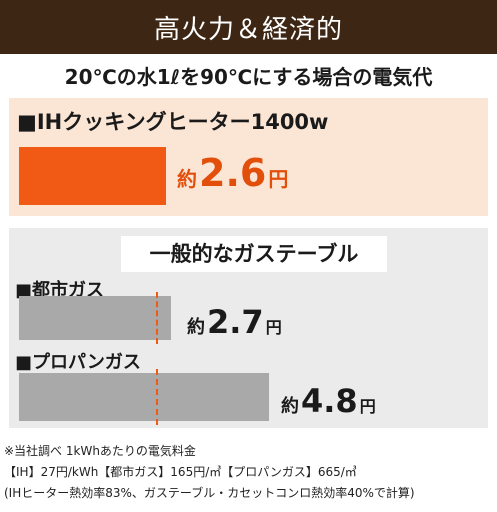 This screenshot has width=497, height=512. What do you see at coordinates (180, 472) in the screenshot?
I see `footnote-line-2: 【IH】27円/kWh【都市ガス】165円/㎥【プロパンガス】665/㎥` at bounding box center [180, 472].